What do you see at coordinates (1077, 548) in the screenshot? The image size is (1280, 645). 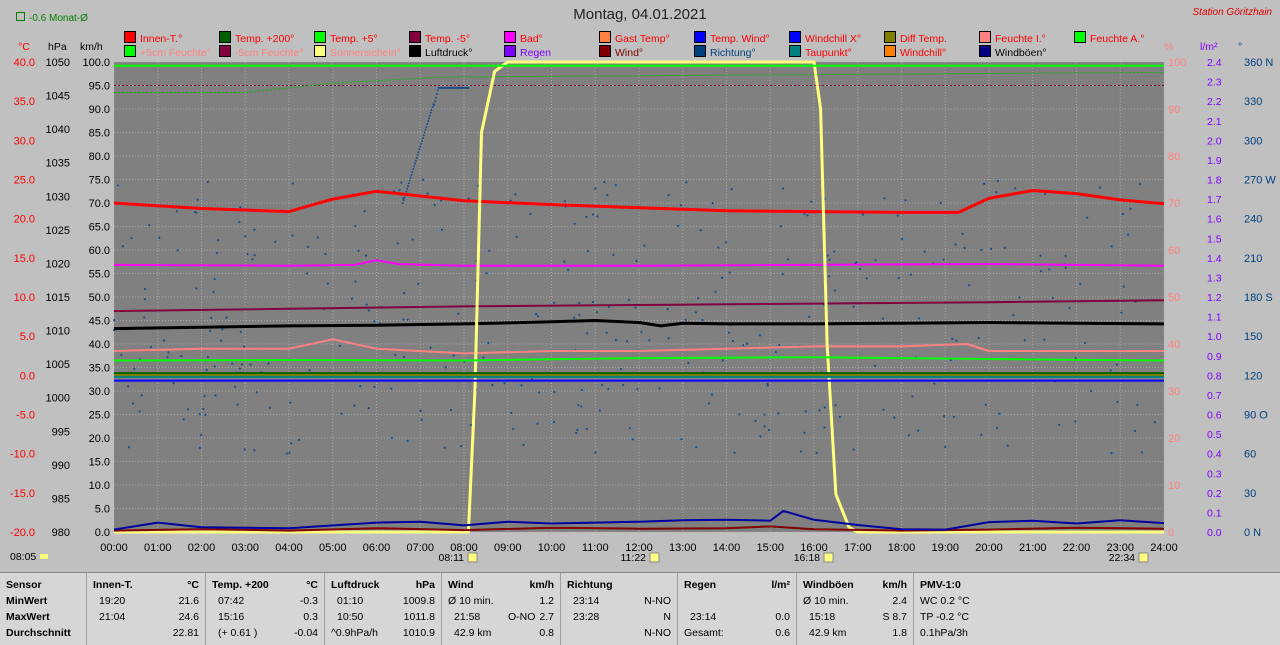 I see `tick-label-time: 22:00` at bounding box center [1077, 548].